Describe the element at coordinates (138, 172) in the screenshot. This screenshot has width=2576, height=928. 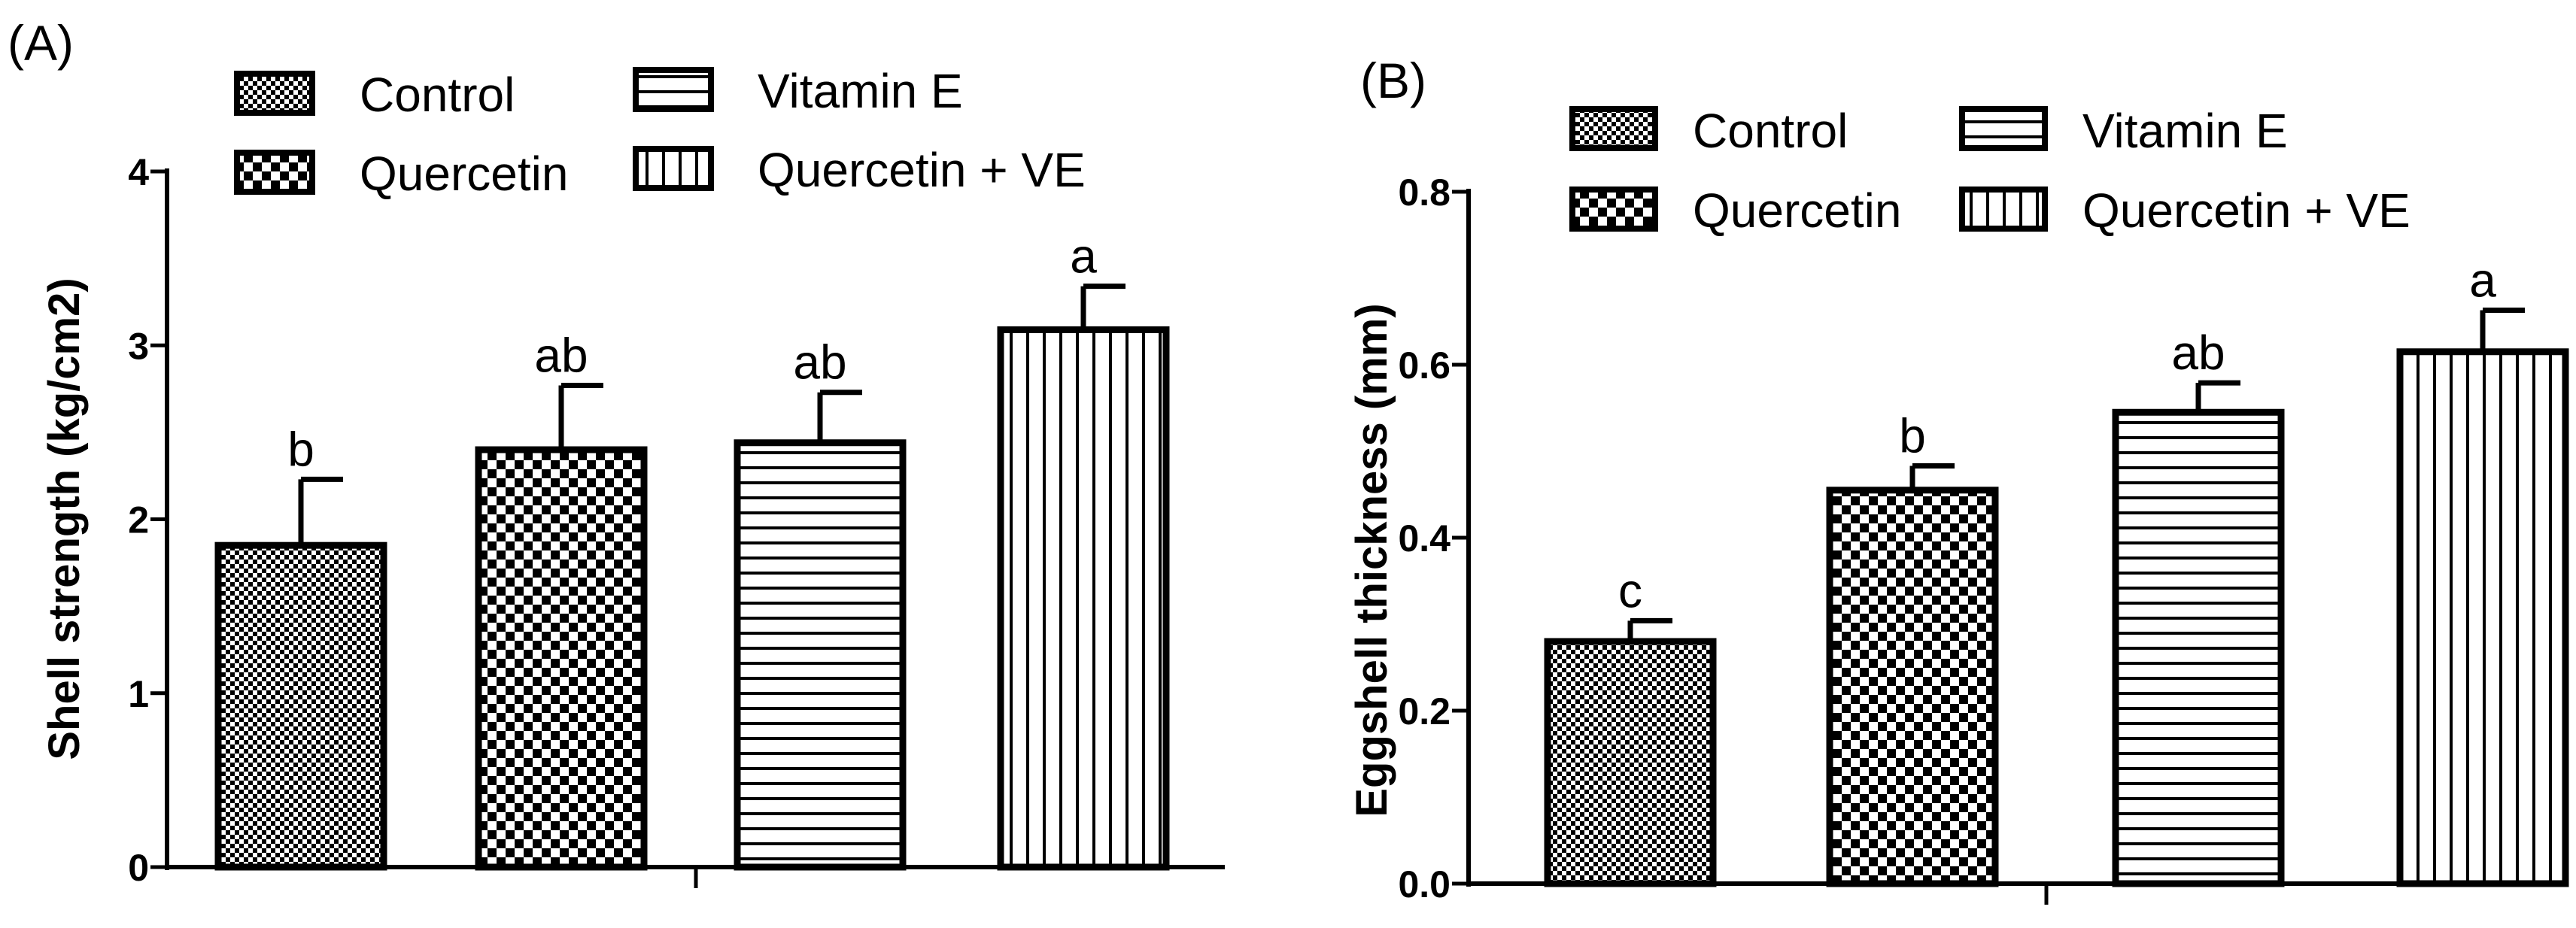
I see `y-tick-label: 4` at that location.